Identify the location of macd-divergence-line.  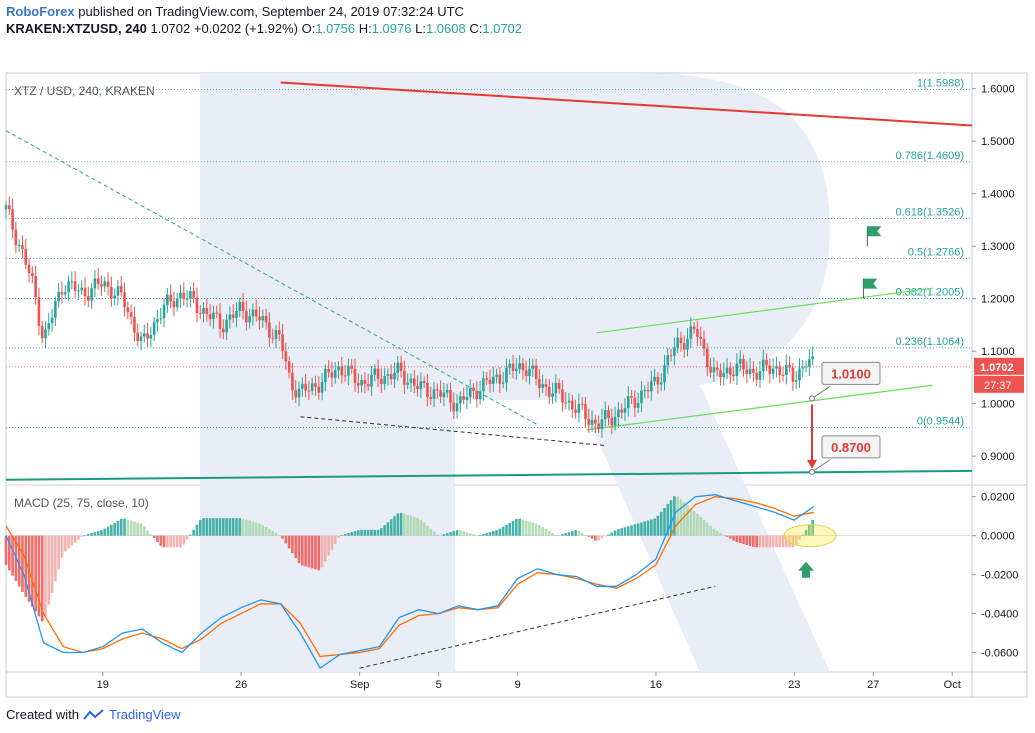
(537, 627).